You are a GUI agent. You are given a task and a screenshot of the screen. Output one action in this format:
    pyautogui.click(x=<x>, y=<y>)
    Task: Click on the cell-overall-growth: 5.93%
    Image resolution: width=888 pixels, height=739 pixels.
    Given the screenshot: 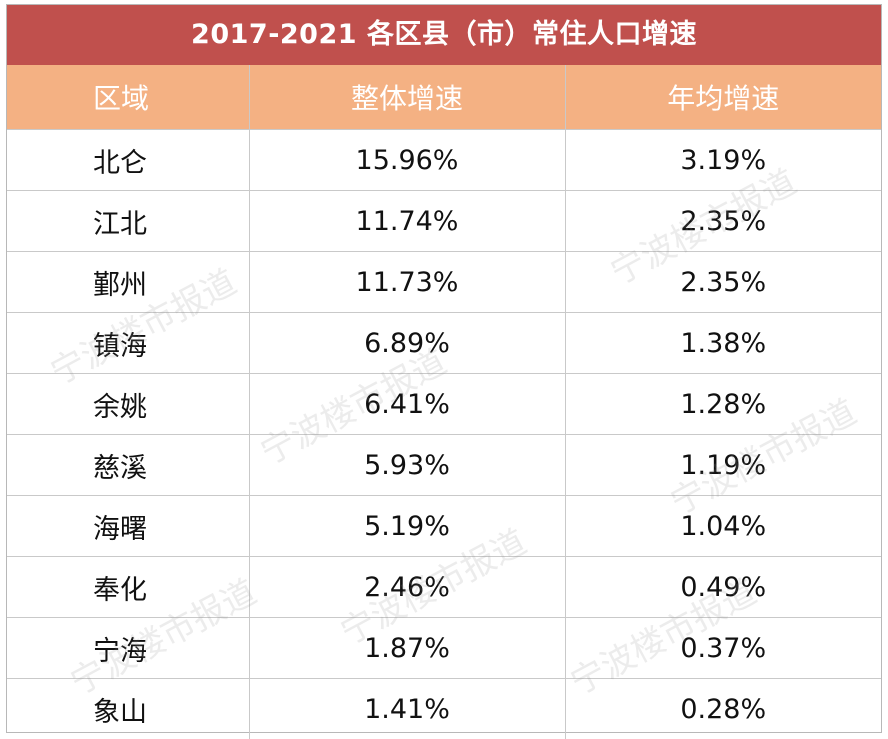 What is the action you would take?
    pyautogui.click(x=407, y=465)
    